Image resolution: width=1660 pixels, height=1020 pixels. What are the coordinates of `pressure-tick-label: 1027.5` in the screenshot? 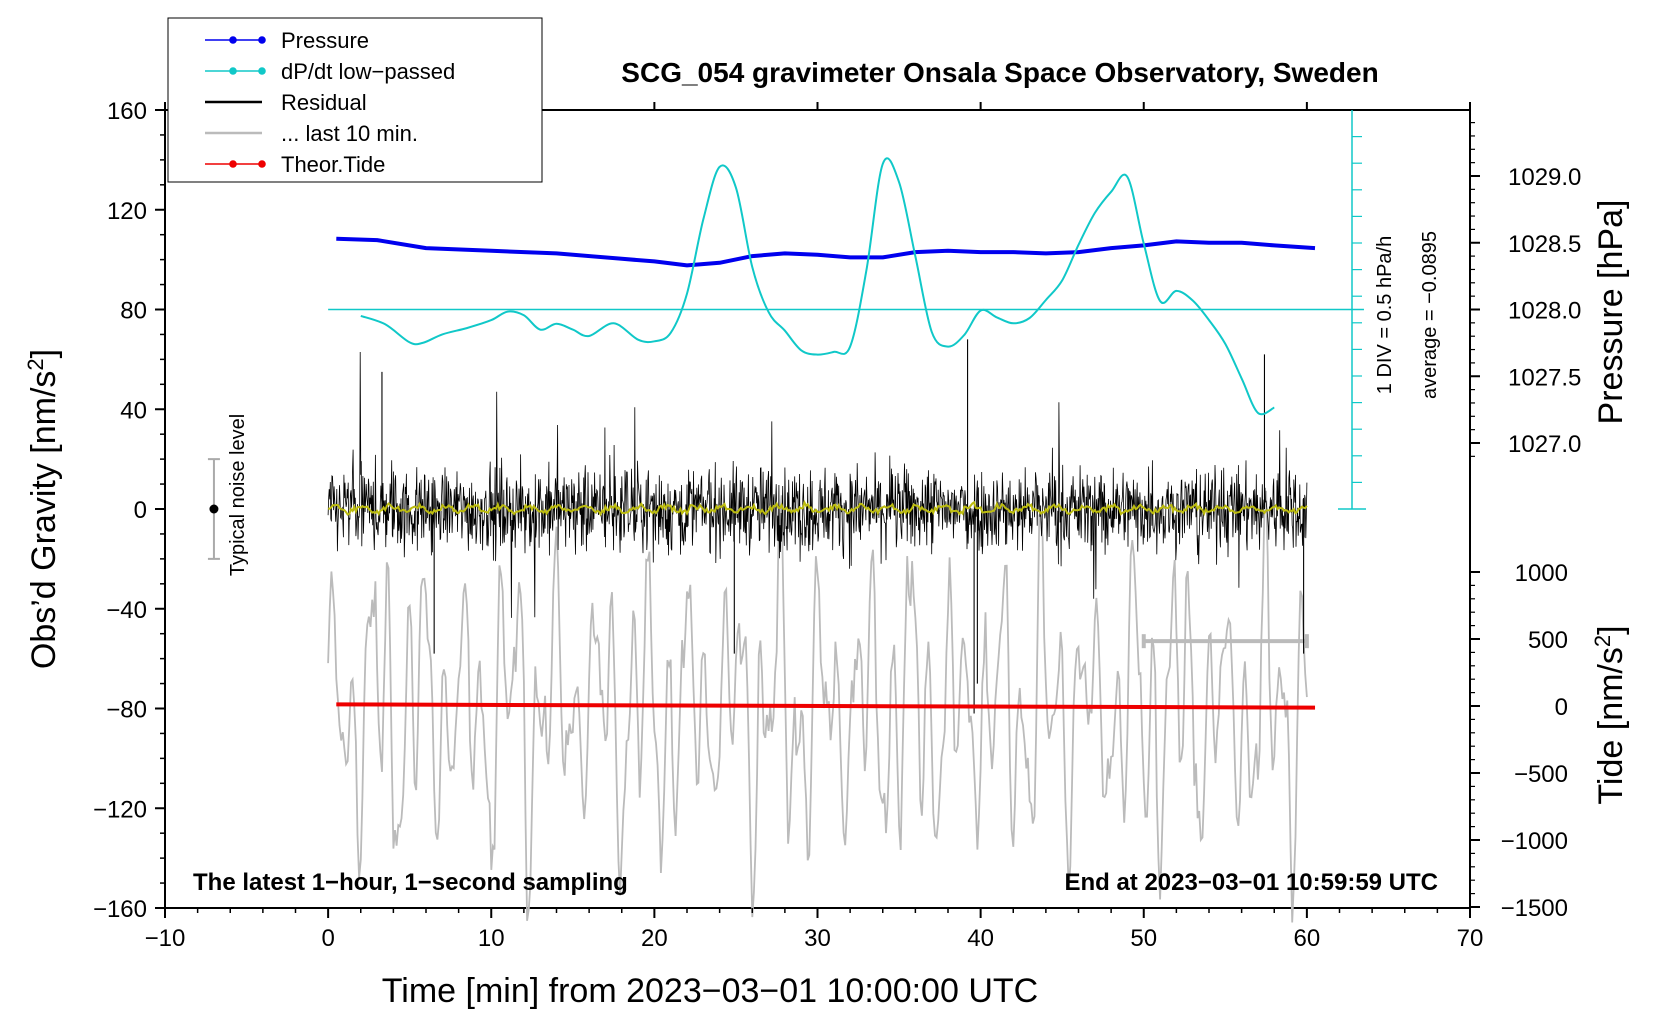 It's located at (1544, 377).